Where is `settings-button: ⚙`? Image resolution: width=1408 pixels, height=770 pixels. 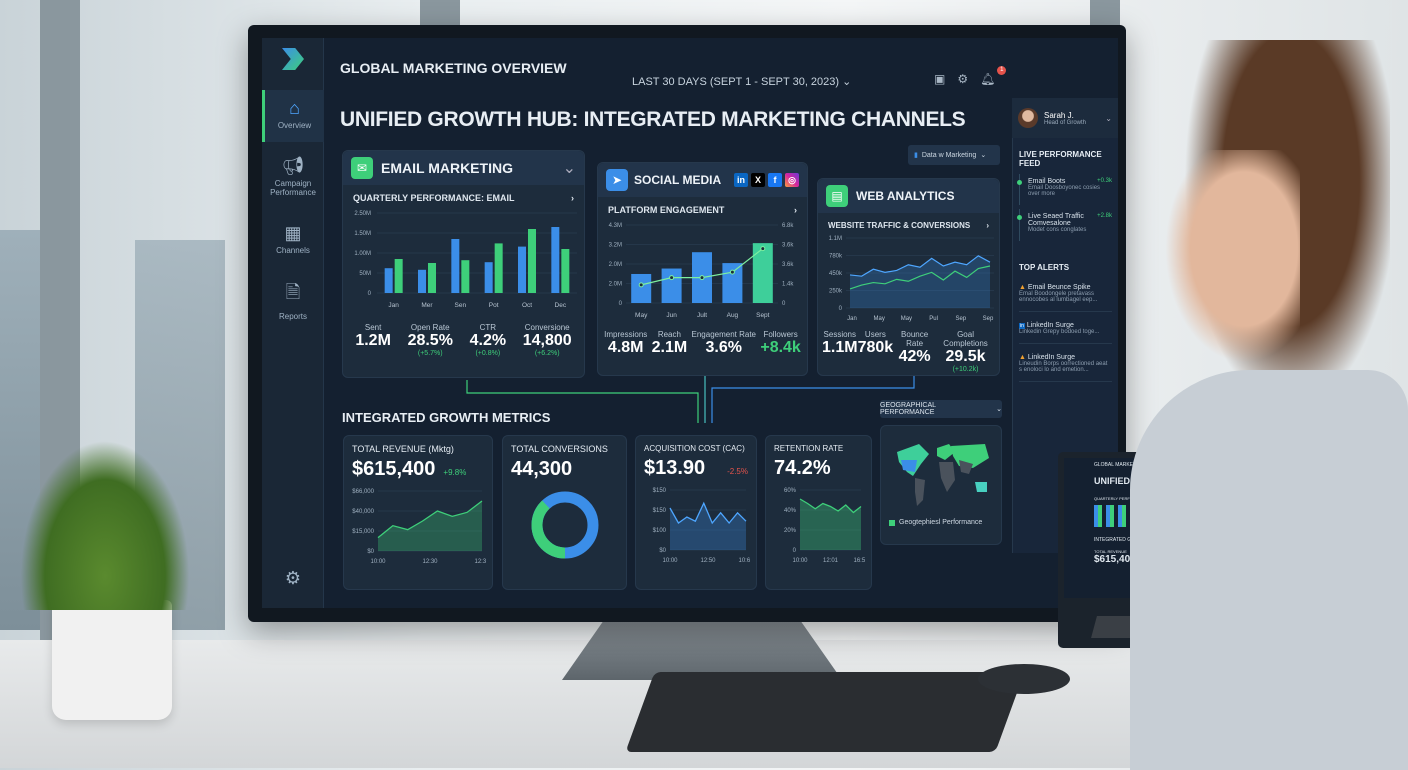 settings-button: ⚙ is located at coordinates (293, 579).